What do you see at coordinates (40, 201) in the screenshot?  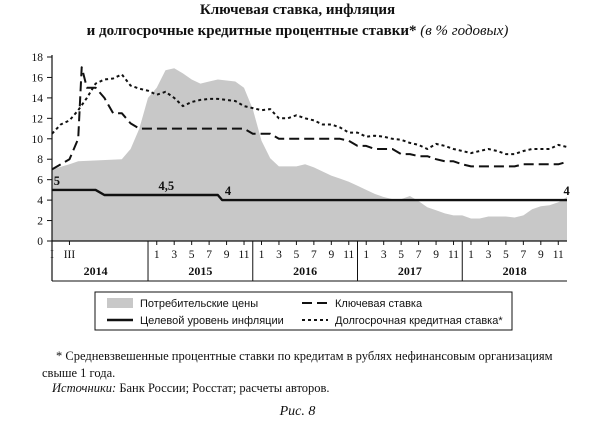 I see `y-tick-label: 4` at bounding box center [40, 201].